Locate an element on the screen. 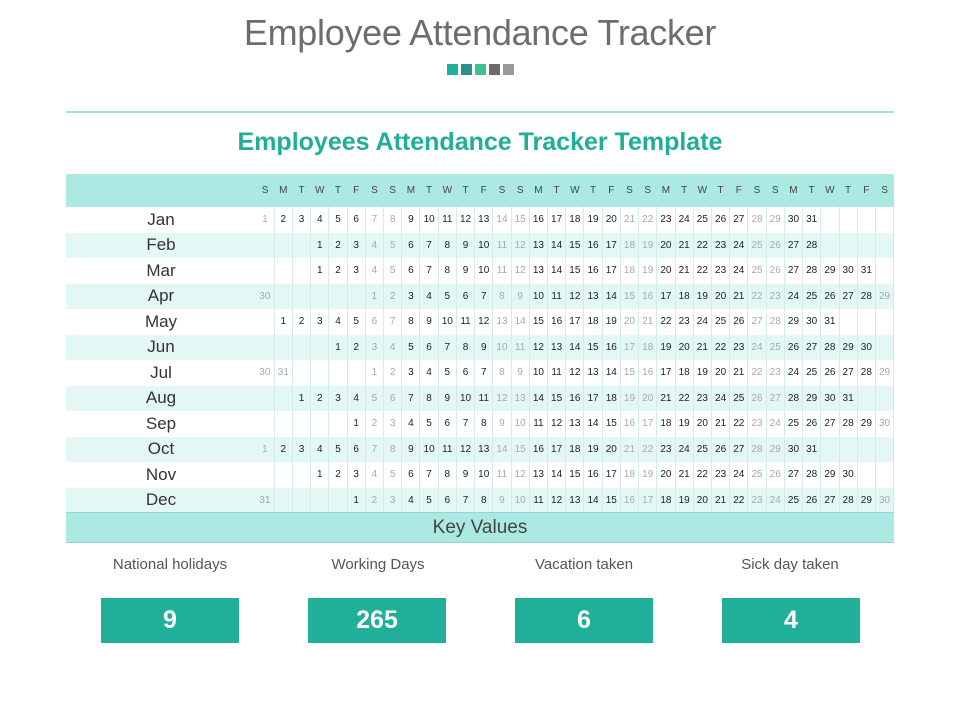  day-cell: 3 is located at coordinates (356, 475).